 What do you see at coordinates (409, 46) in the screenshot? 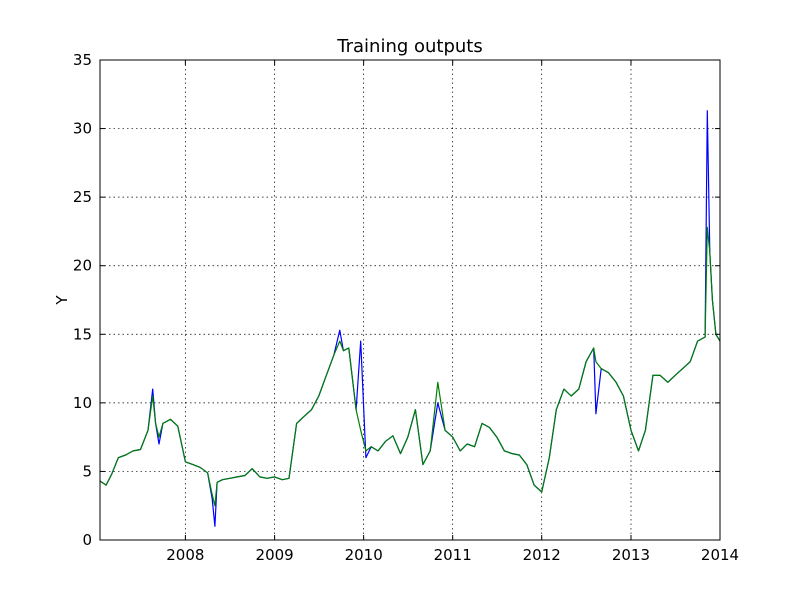
I see `chart-title: Training outputs` at bounding box center [409, 46].